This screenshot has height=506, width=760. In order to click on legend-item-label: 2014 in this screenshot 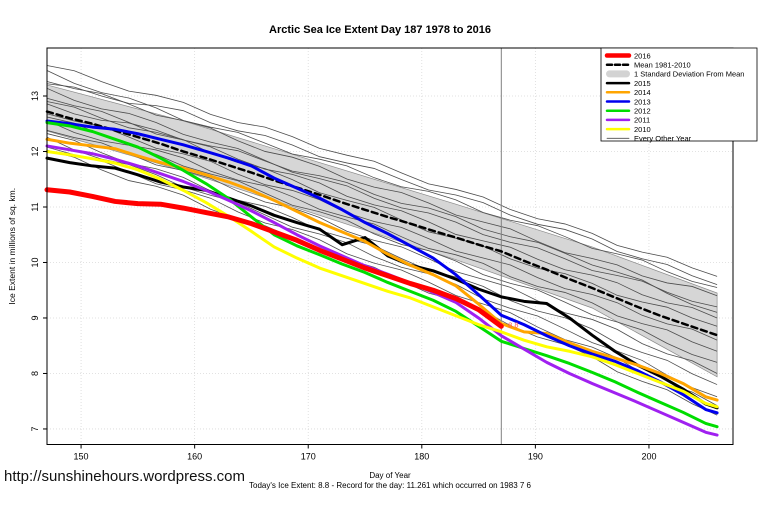, I will do `click(642, 92)`.